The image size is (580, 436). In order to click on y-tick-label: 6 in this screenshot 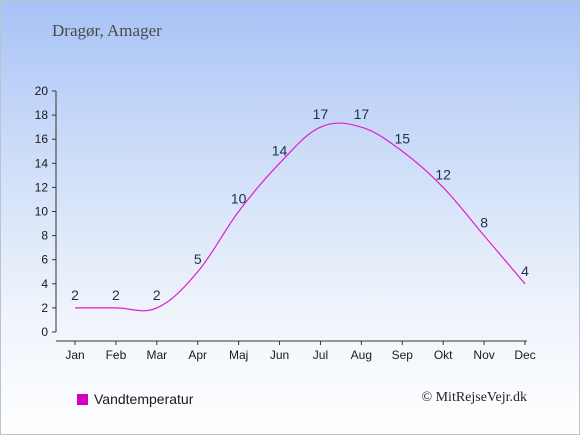, I will do `click(44, 260)`.